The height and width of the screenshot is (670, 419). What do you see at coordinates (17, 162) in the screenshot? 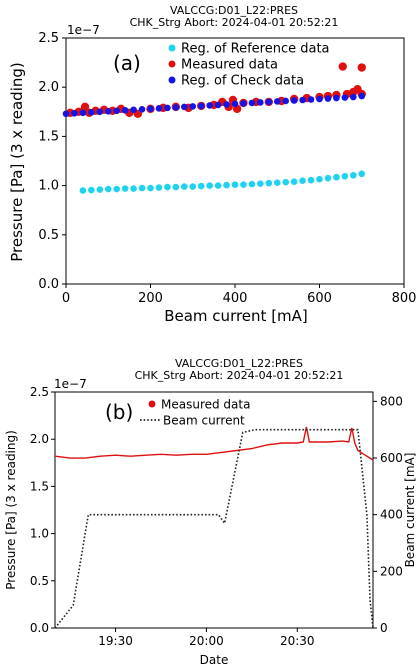
I see `chart-a-ylabel: Pressure [Pa] (3 x reading)` at bounding box center [17, 162].